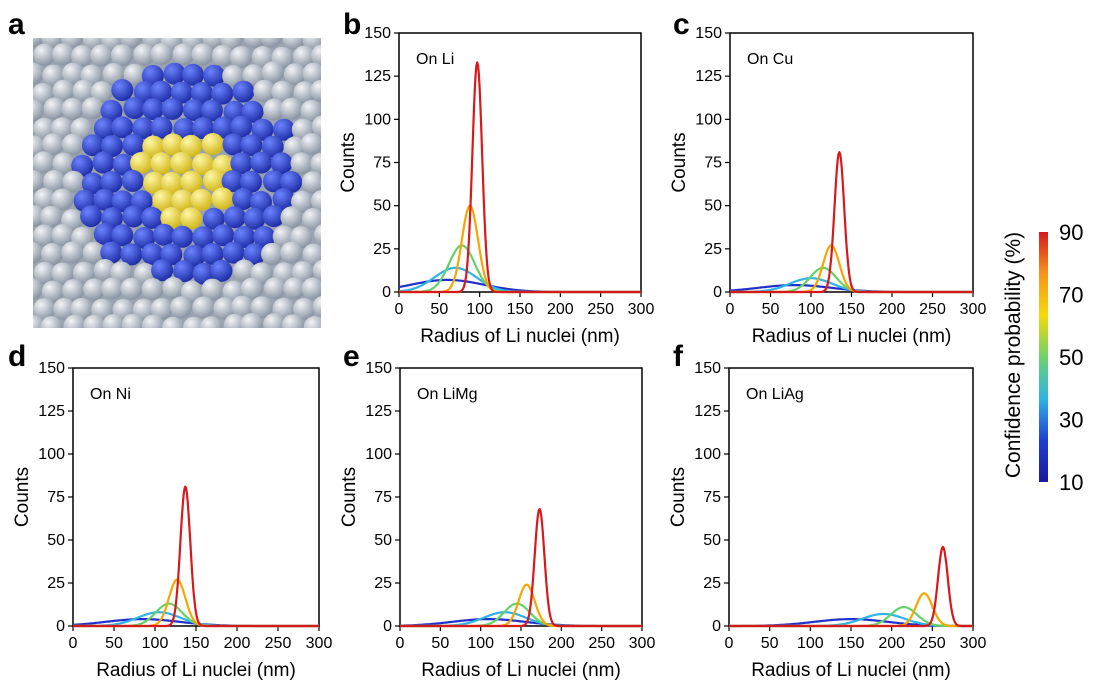 The height and width of the screenshot is (683, 1094). Describe the element at coordinates (681, 24) in the screenshot. I see `panel-letter-c: c` at that location.